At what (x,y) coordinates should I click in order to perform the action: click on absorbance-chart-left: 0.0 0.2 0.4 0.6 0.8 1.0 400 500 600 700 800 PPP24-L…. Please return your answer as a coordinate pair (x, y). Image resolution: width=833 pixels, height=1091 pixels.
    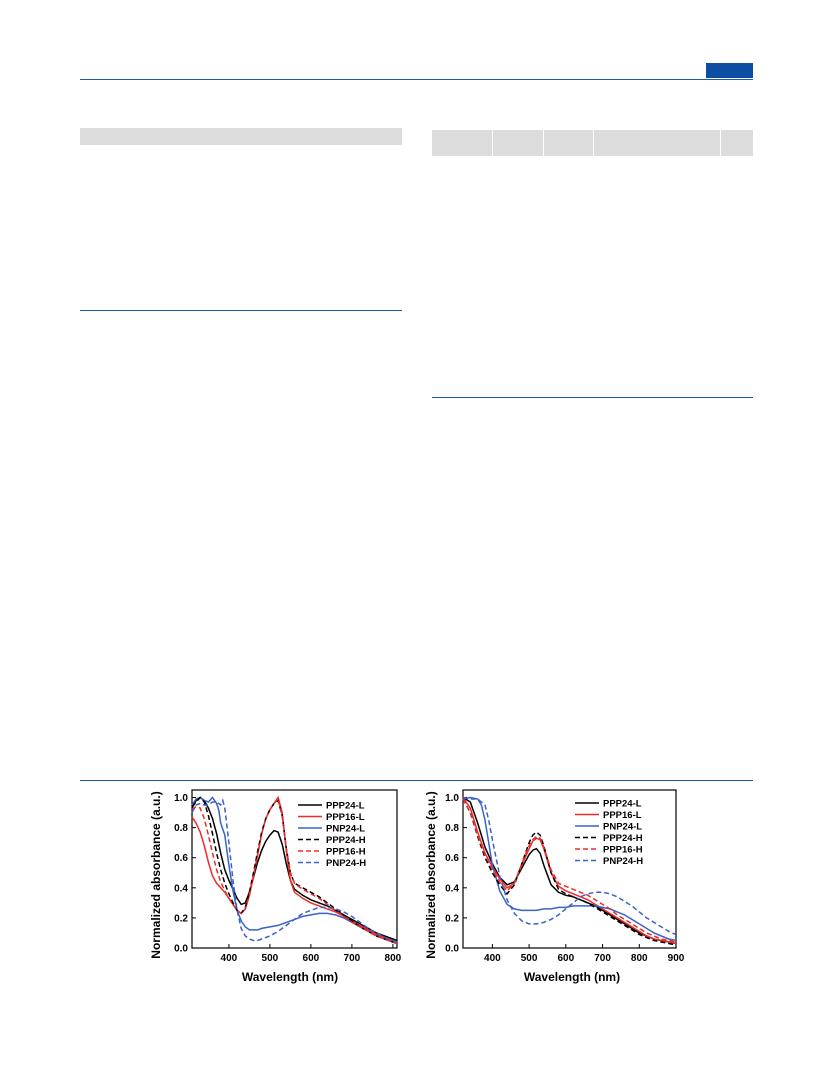
    Looking at the image, I should click on (275, 886).